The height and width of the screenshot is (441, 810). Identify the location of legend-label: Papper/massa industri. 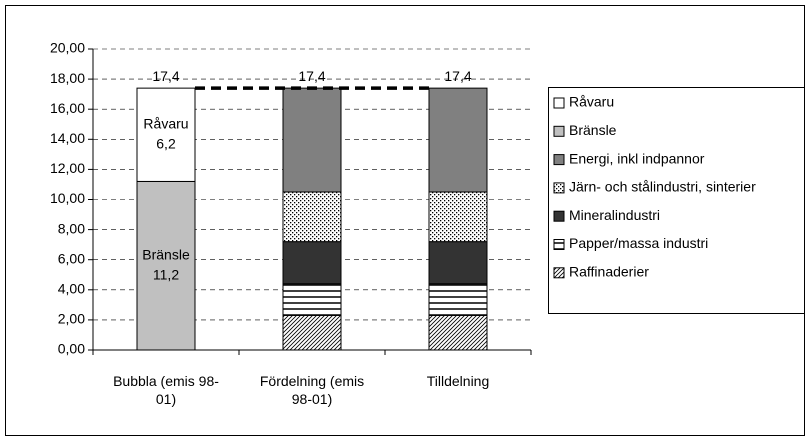
(638, 243).